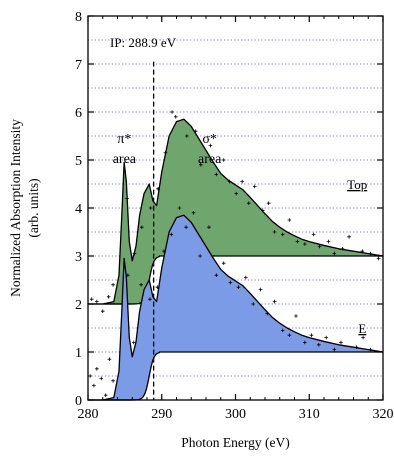 This screenshot has height=463, width=394. What do you see at coordinates (235, 442) in the screenshot?
I see `x-axis-title: Photon Energy (eV)` at bounding box center [235, 442].